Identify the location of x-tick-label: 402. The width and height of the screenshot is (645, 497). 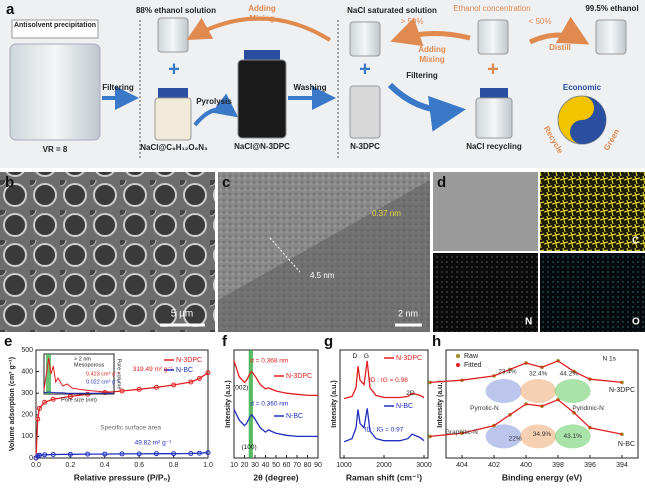
(494, 465).